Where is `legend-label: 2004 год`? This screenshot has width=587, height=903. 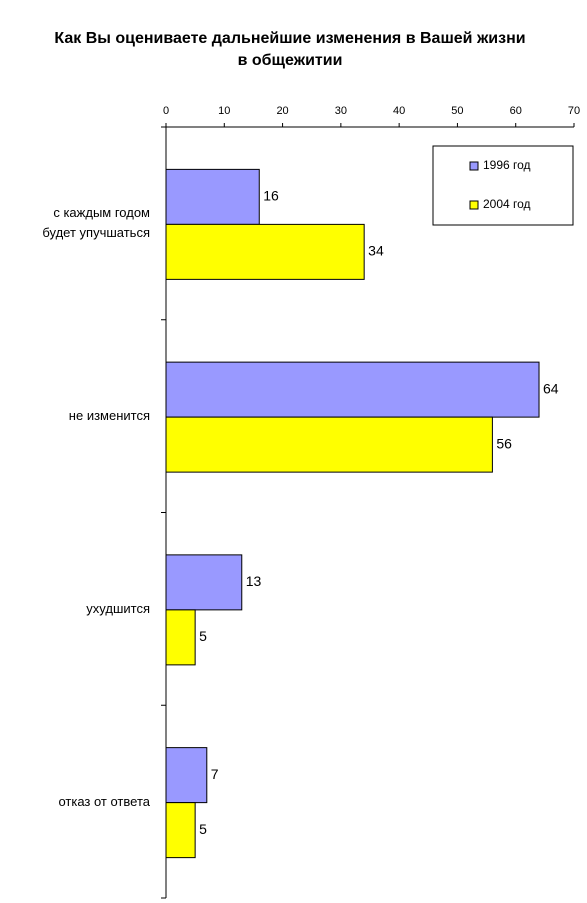 legend-label: 2004 год is located at coordinates (507, 204).